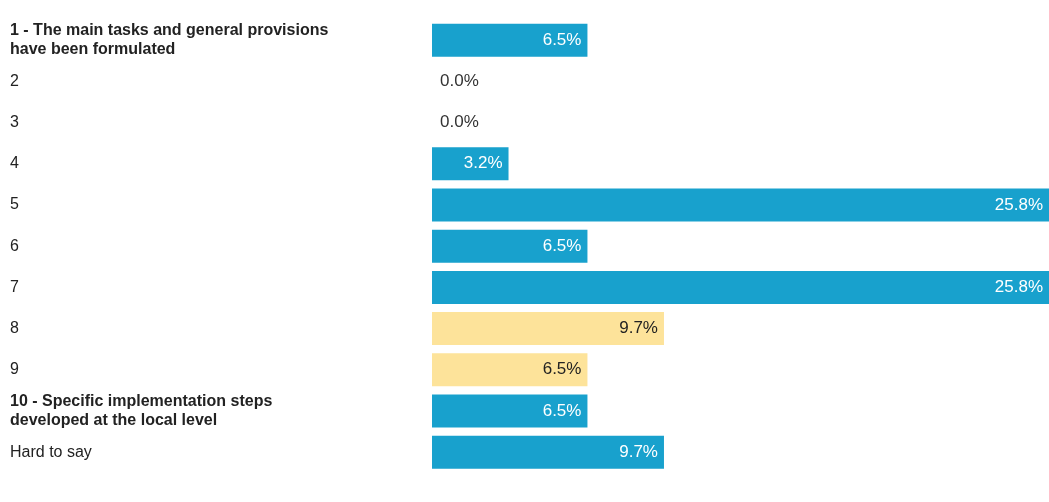  I want to click on y-tick-label: 1 - The main tasks and general provisions have been formulated, so click(169, 39).